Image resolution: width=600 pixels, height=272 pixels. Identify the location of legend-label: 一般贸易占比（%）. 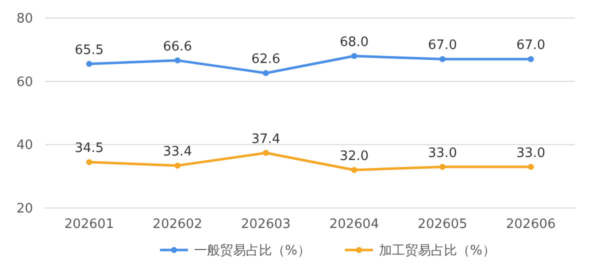
(252, 251).